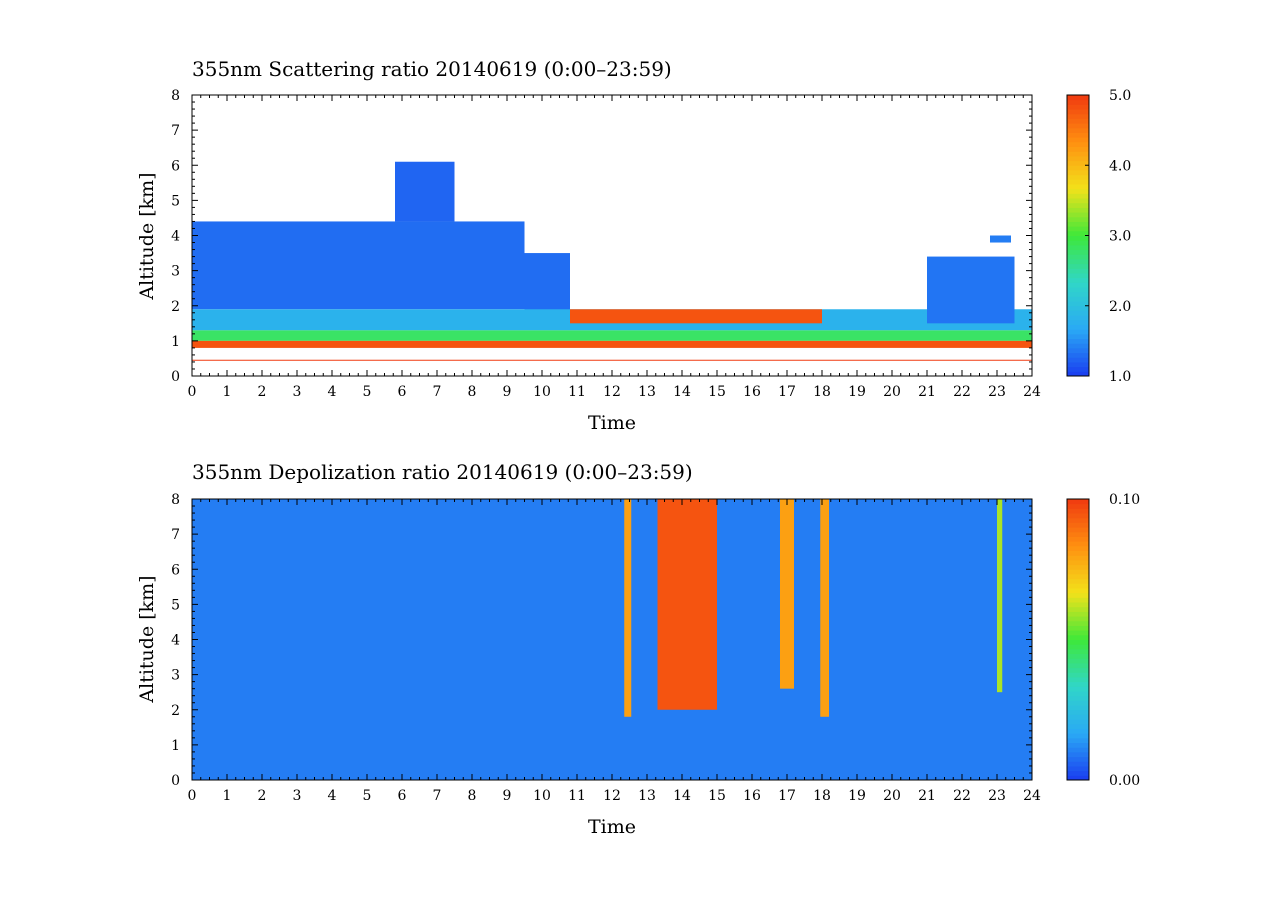 This screenshot has width=1286, height=909. I want to click on x-tick-label: 18, so click(822, 392).